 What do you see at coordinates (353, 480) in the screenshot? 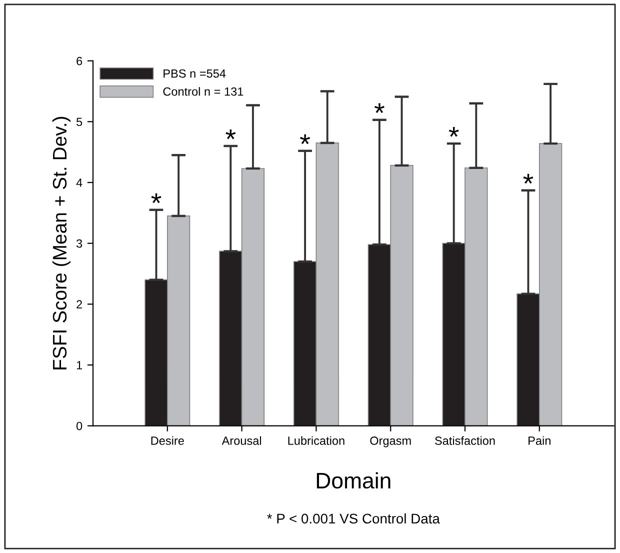
I see `x-axis-title: Domain` at bounding box center [353, 480].